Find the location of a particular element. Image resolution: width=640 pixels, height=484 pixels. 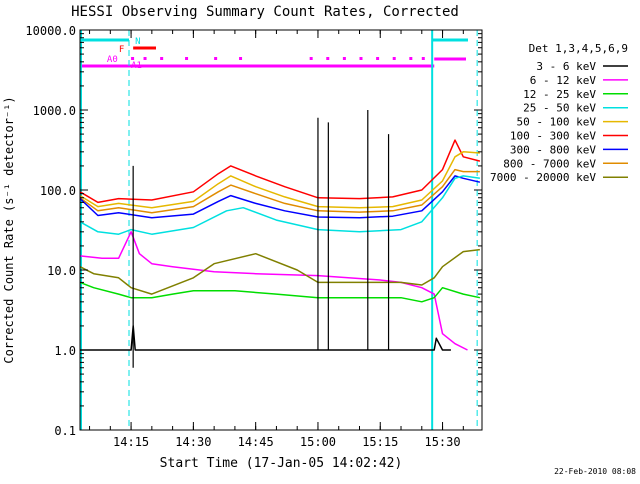

legend-label: 6 - 12 keV is located at coordinates (563, 80).